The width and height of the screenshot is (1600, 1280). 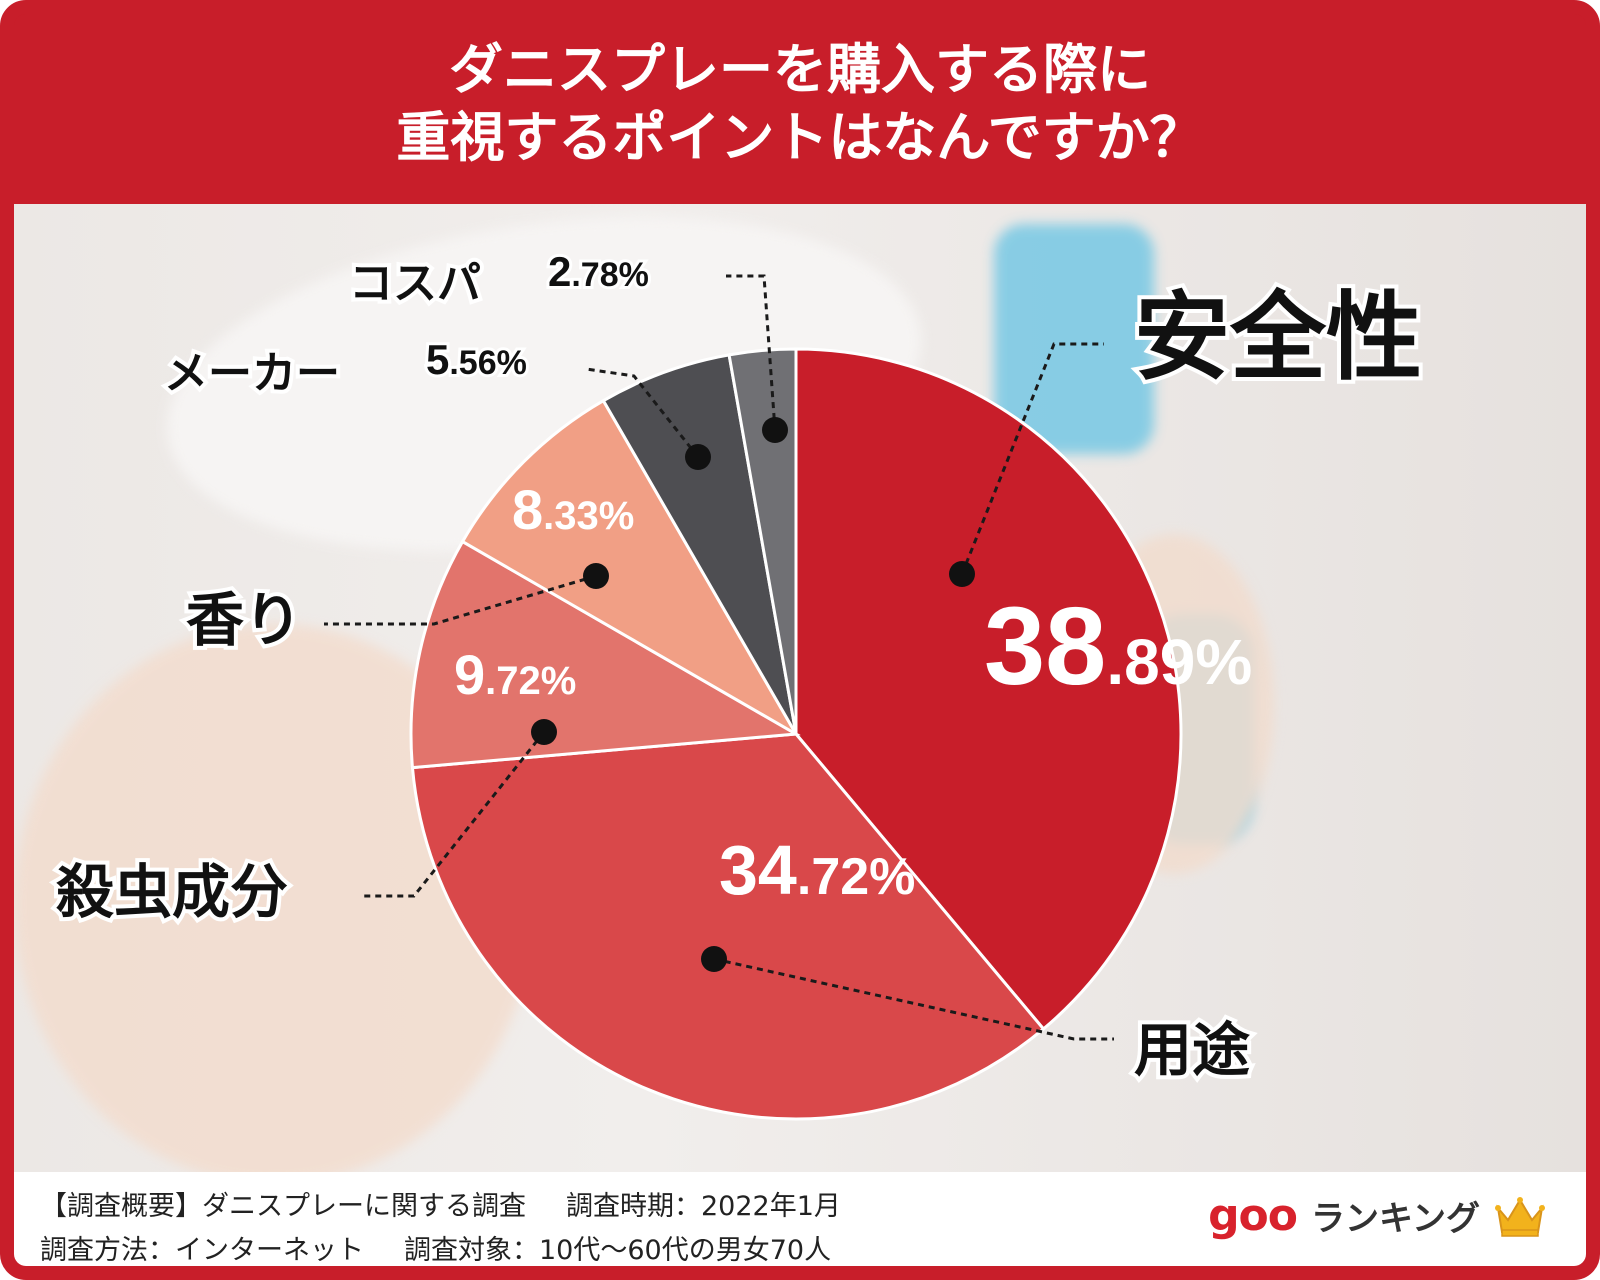 I want to click on value-label-dec: .89%, so click(x=1179, y=662).